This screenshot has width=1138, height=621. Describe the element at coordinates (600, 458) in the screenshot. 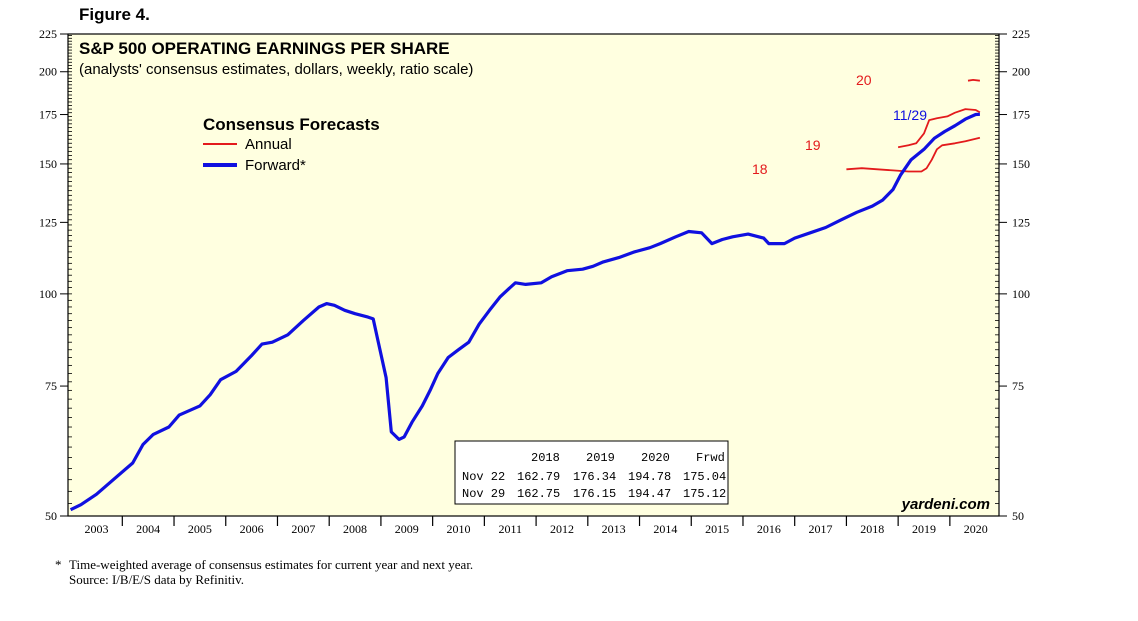

I see `table-header-2019: 2019` at that location.